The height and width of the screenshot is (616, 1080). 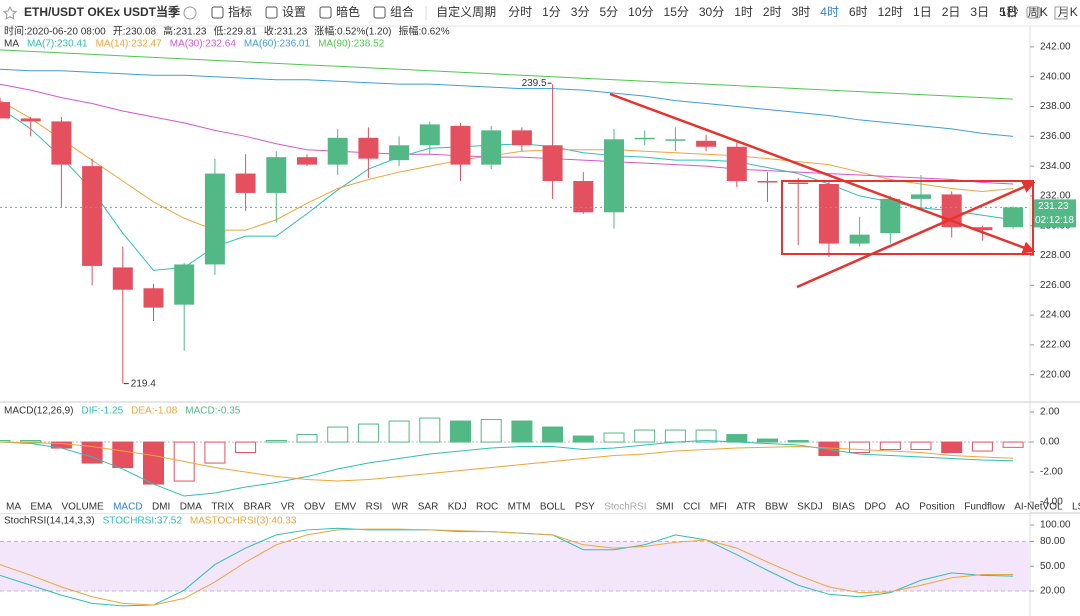 I want to click on indicator-tab: StochRSI, so click(x=625, y=507).